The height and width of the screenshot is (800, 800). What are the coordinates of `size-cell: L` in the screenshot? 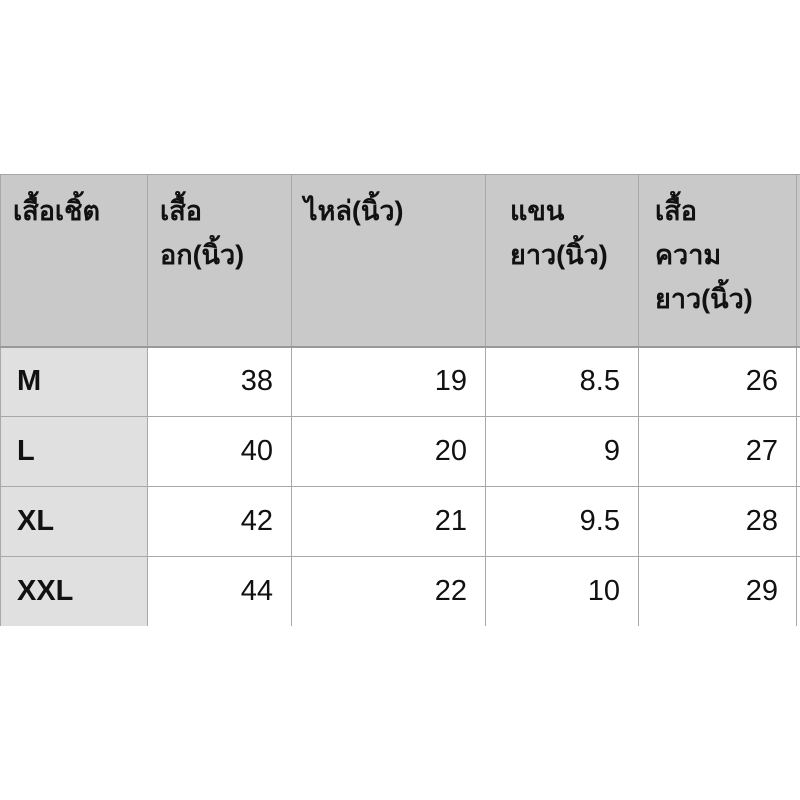 It's located at (74, 451).